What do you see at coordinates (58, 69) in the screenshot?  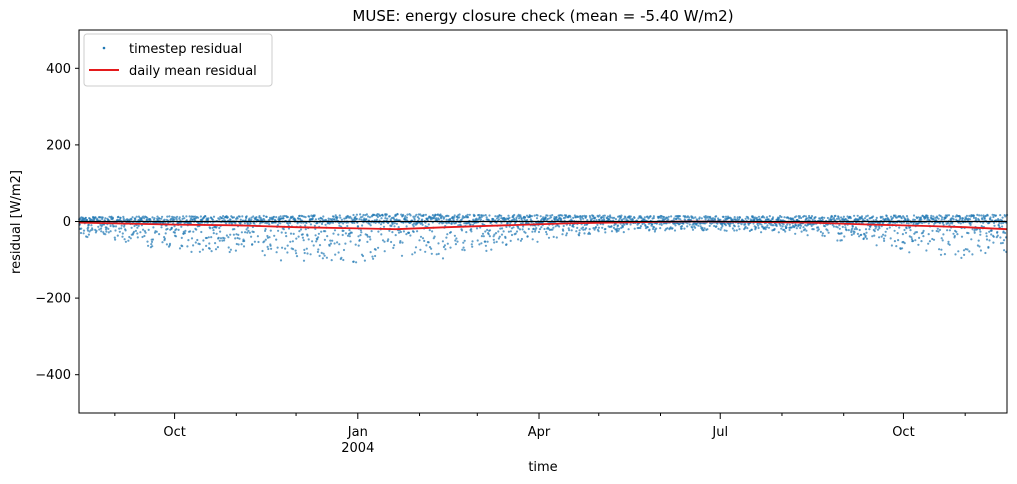 I see `y-tick-label: 400` at bounding box center [58, 69].